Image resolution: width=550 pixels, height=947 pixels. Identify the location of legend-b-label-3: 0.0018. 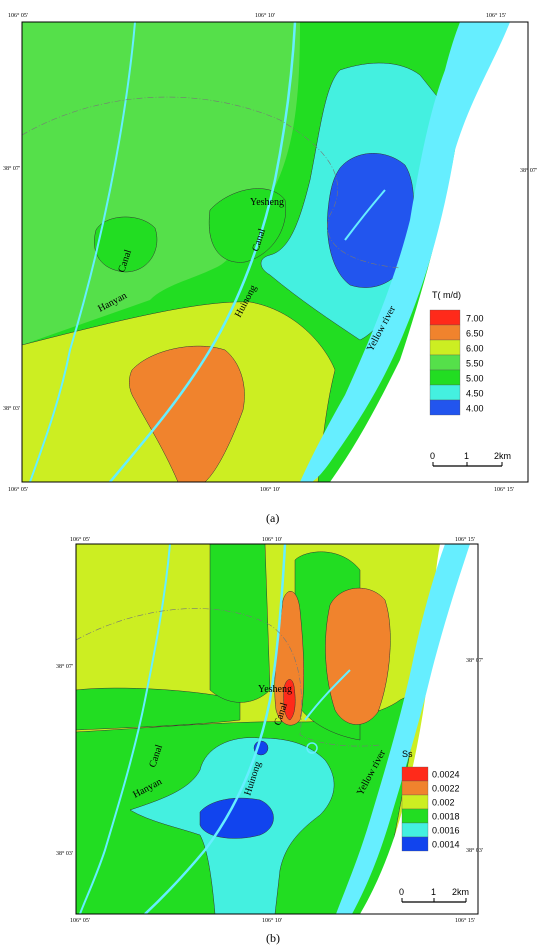
(446, 817).